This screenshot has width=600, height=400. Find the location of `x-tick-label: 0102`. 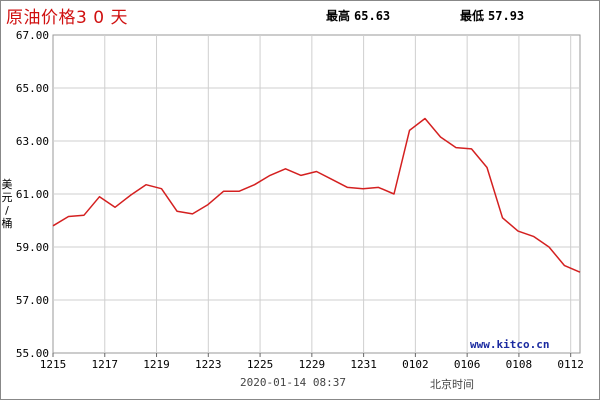

x-tick-label: 0102 is located at coordinates (415, 364).